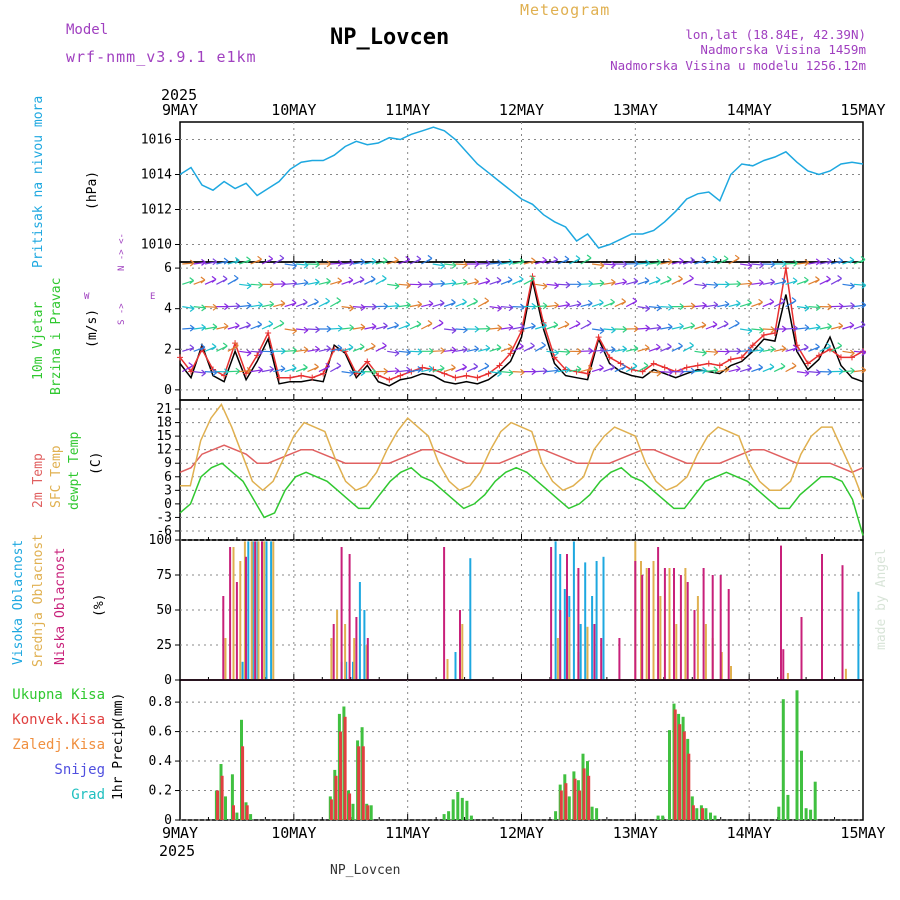 The width and height of the screenshot is (900, 900). I want to click on x-tick-label-top: 14MAY, so click(749, 110).